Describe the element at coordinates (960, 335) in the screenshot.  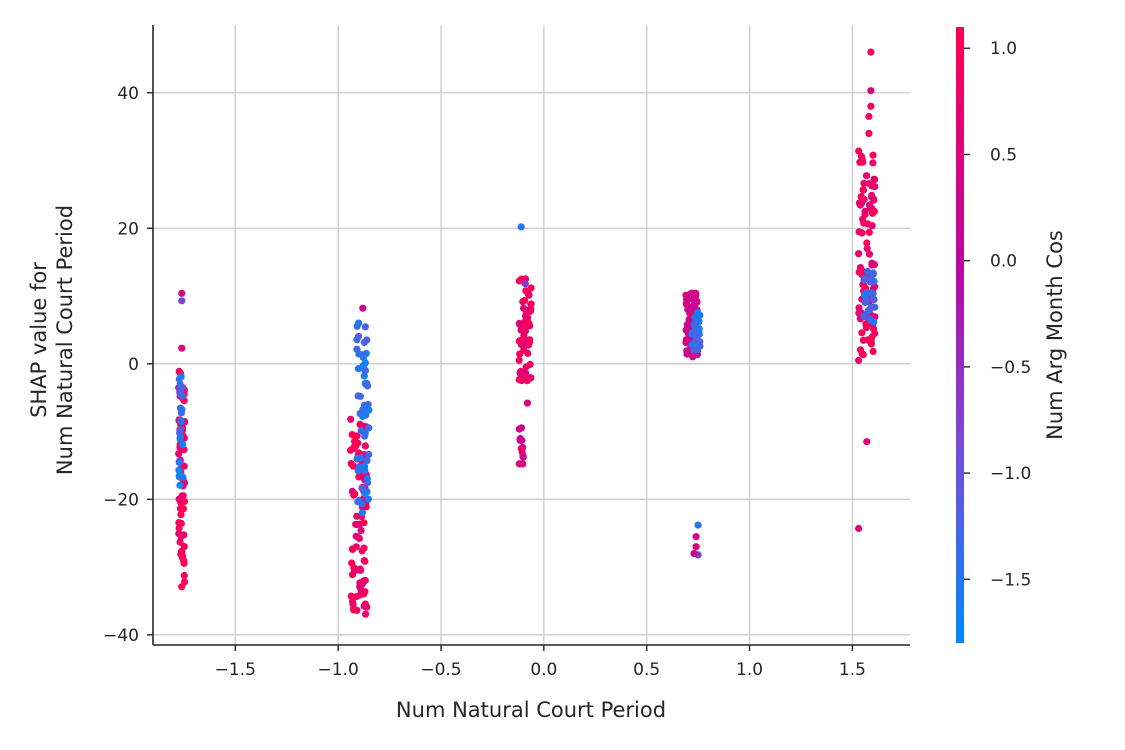
I see `colorbar-gradient` at that location.